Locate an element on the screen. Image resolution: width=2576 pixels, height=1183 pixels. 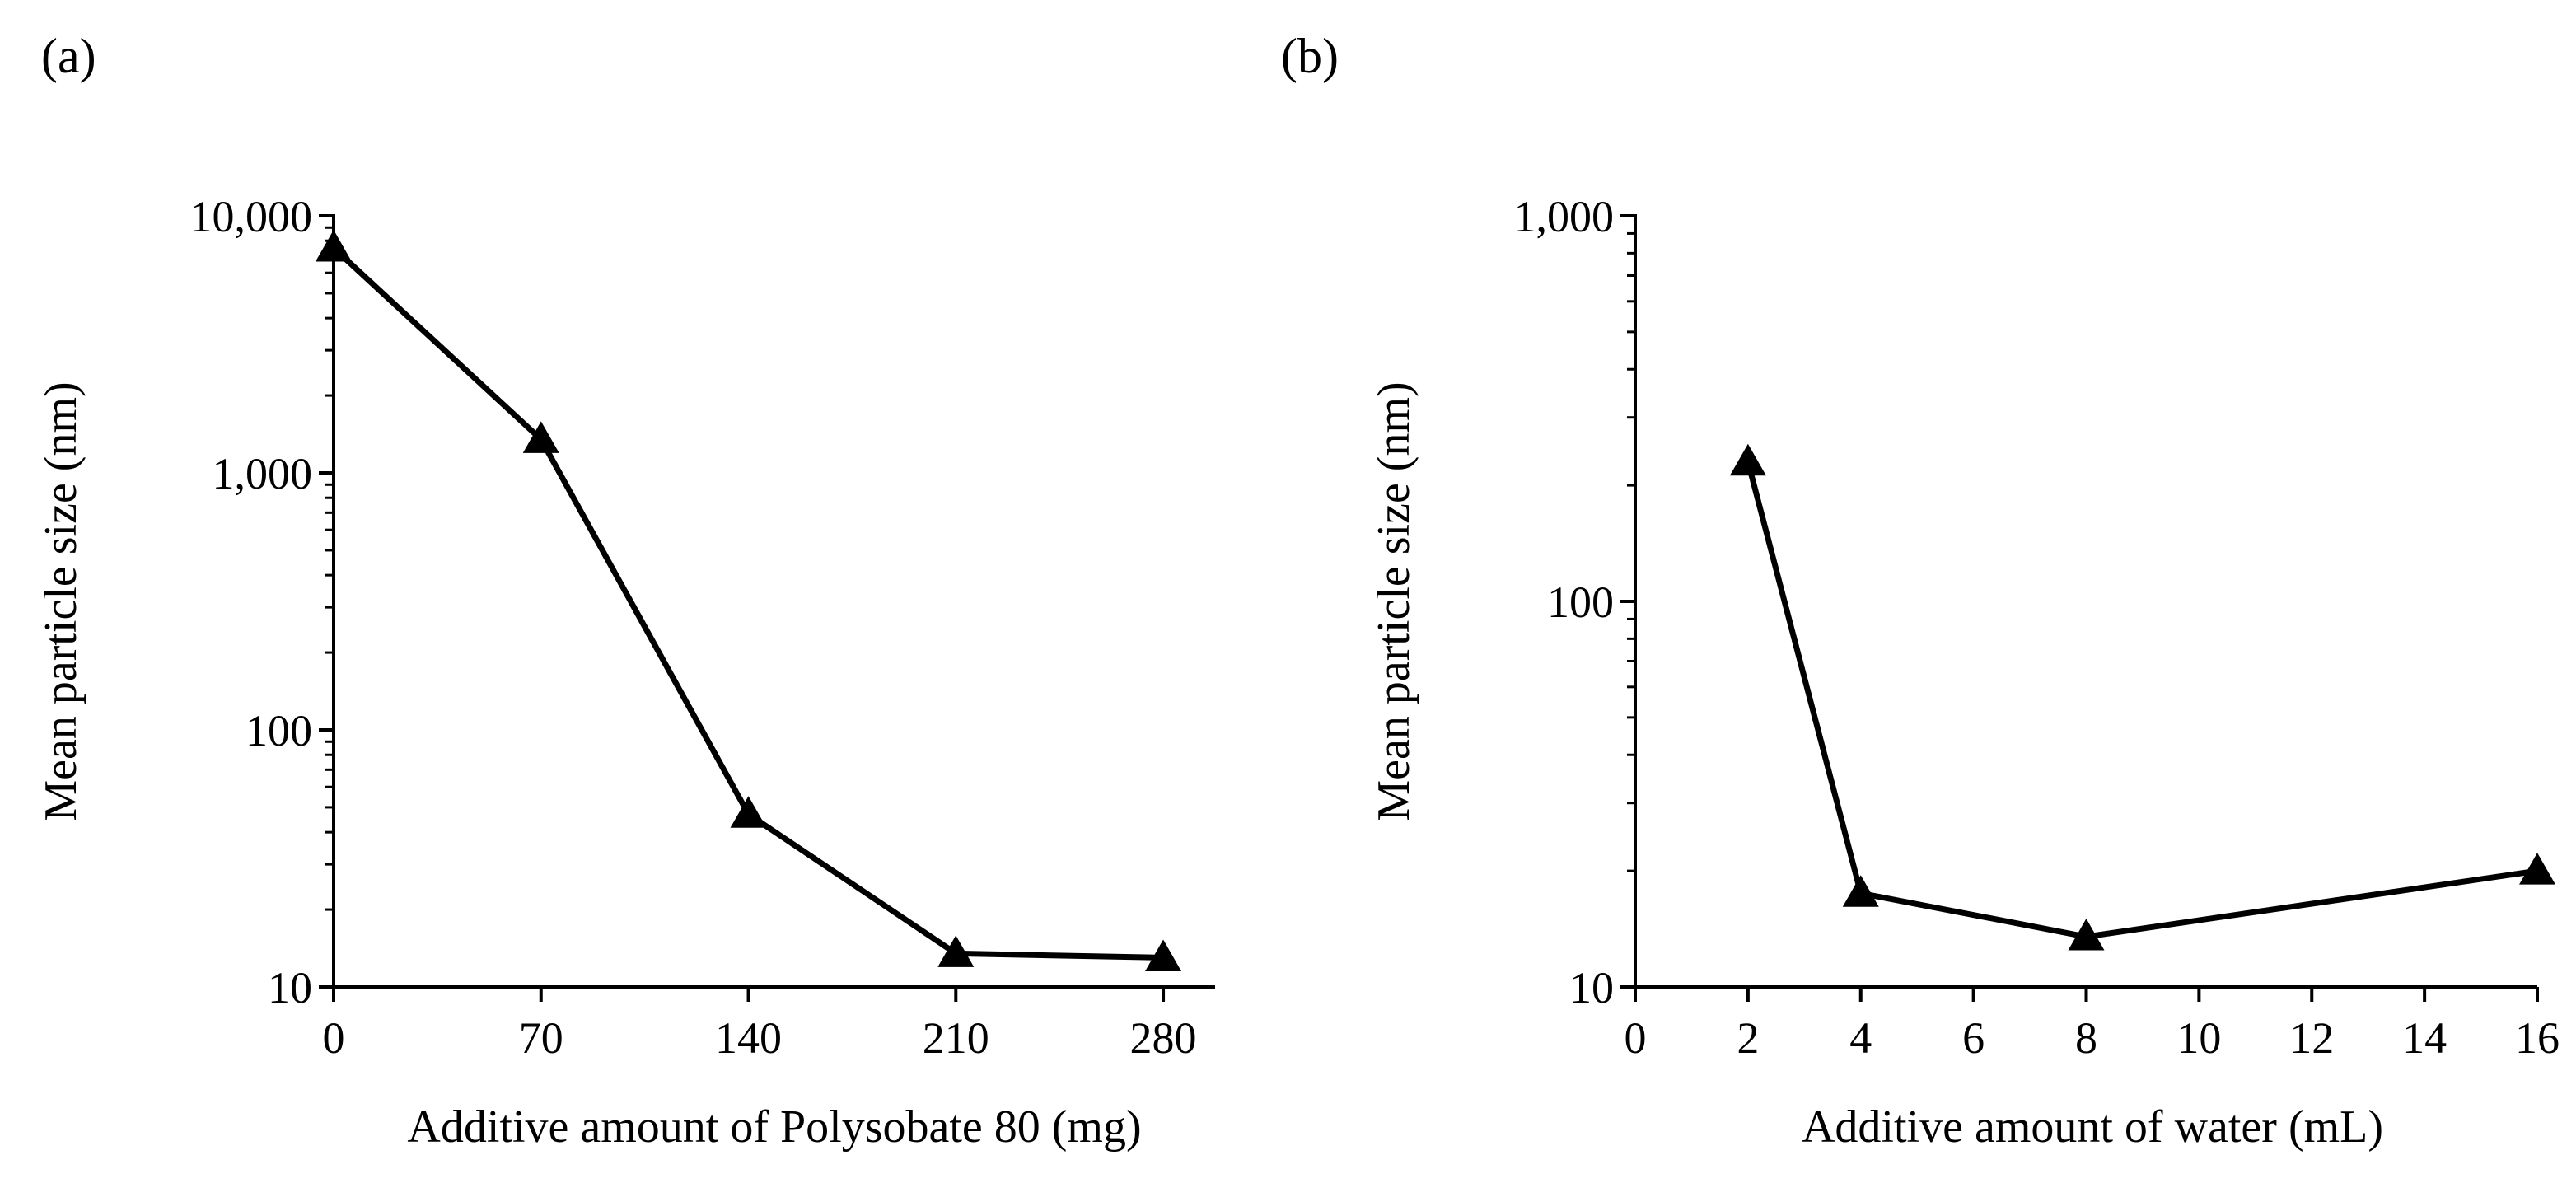
panel-label-a: (a) is located at coordinates (68, 56).